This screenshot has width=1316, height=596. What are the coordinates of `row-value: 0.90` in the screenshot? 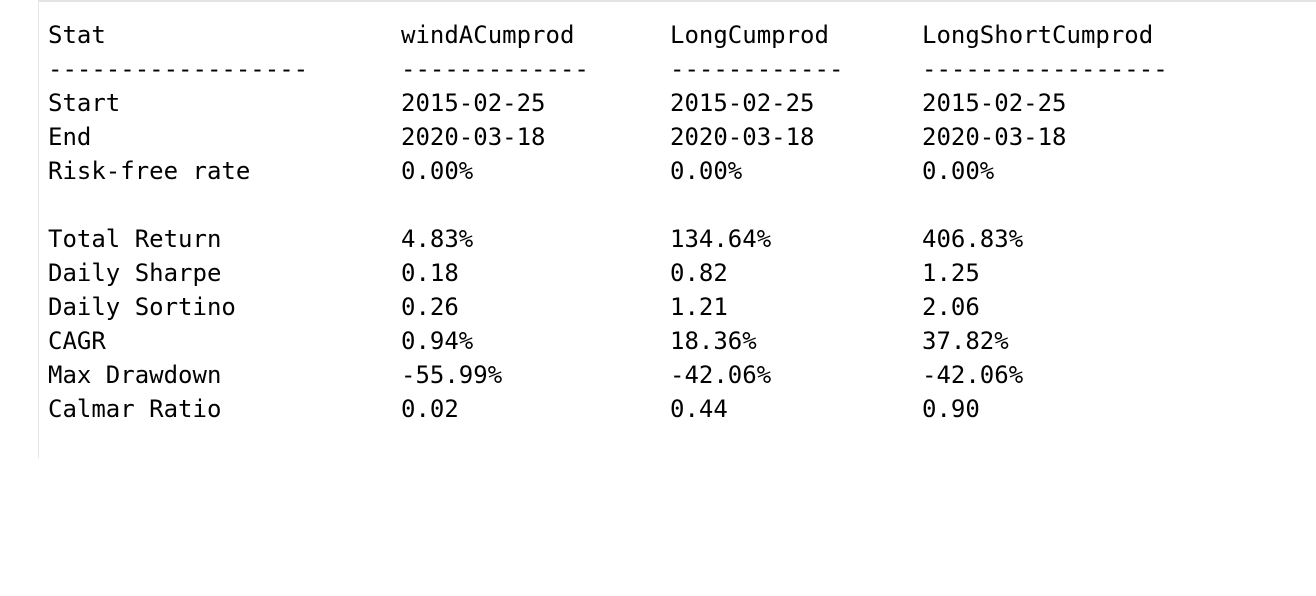 It's located at (951, 409).